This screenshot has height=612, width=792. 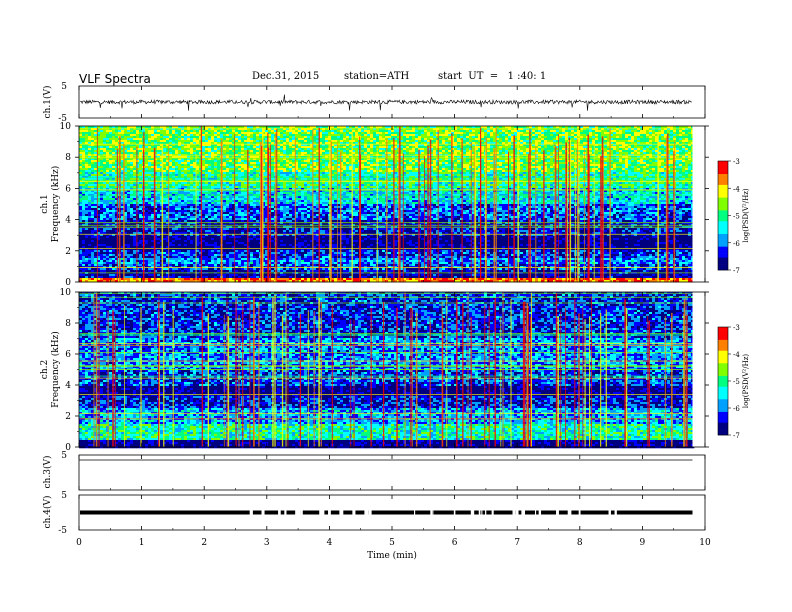 What do you see at coordinates (142, 543) in the screenshot?
I see `xtick-label: 1` at bounding box center [142, 543].